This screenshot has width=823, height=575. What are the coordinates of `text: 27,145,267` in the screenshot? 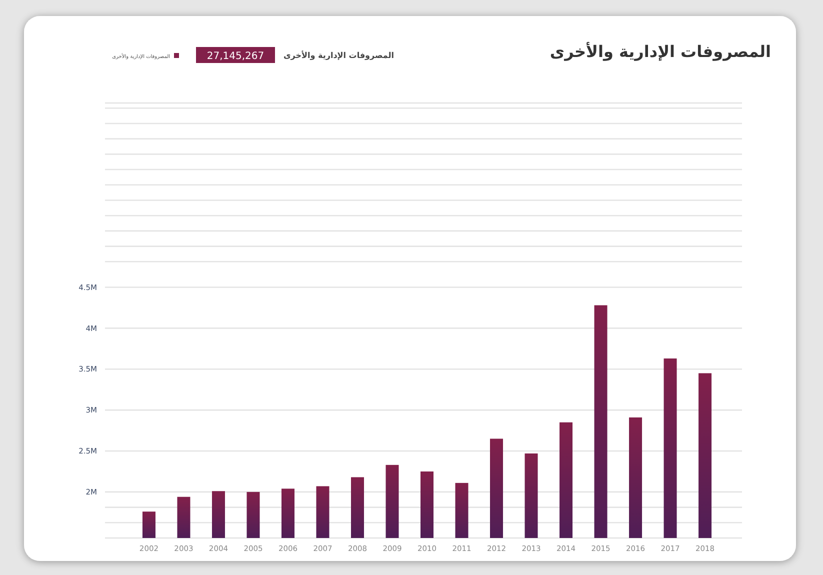 It's located at (235, 56).